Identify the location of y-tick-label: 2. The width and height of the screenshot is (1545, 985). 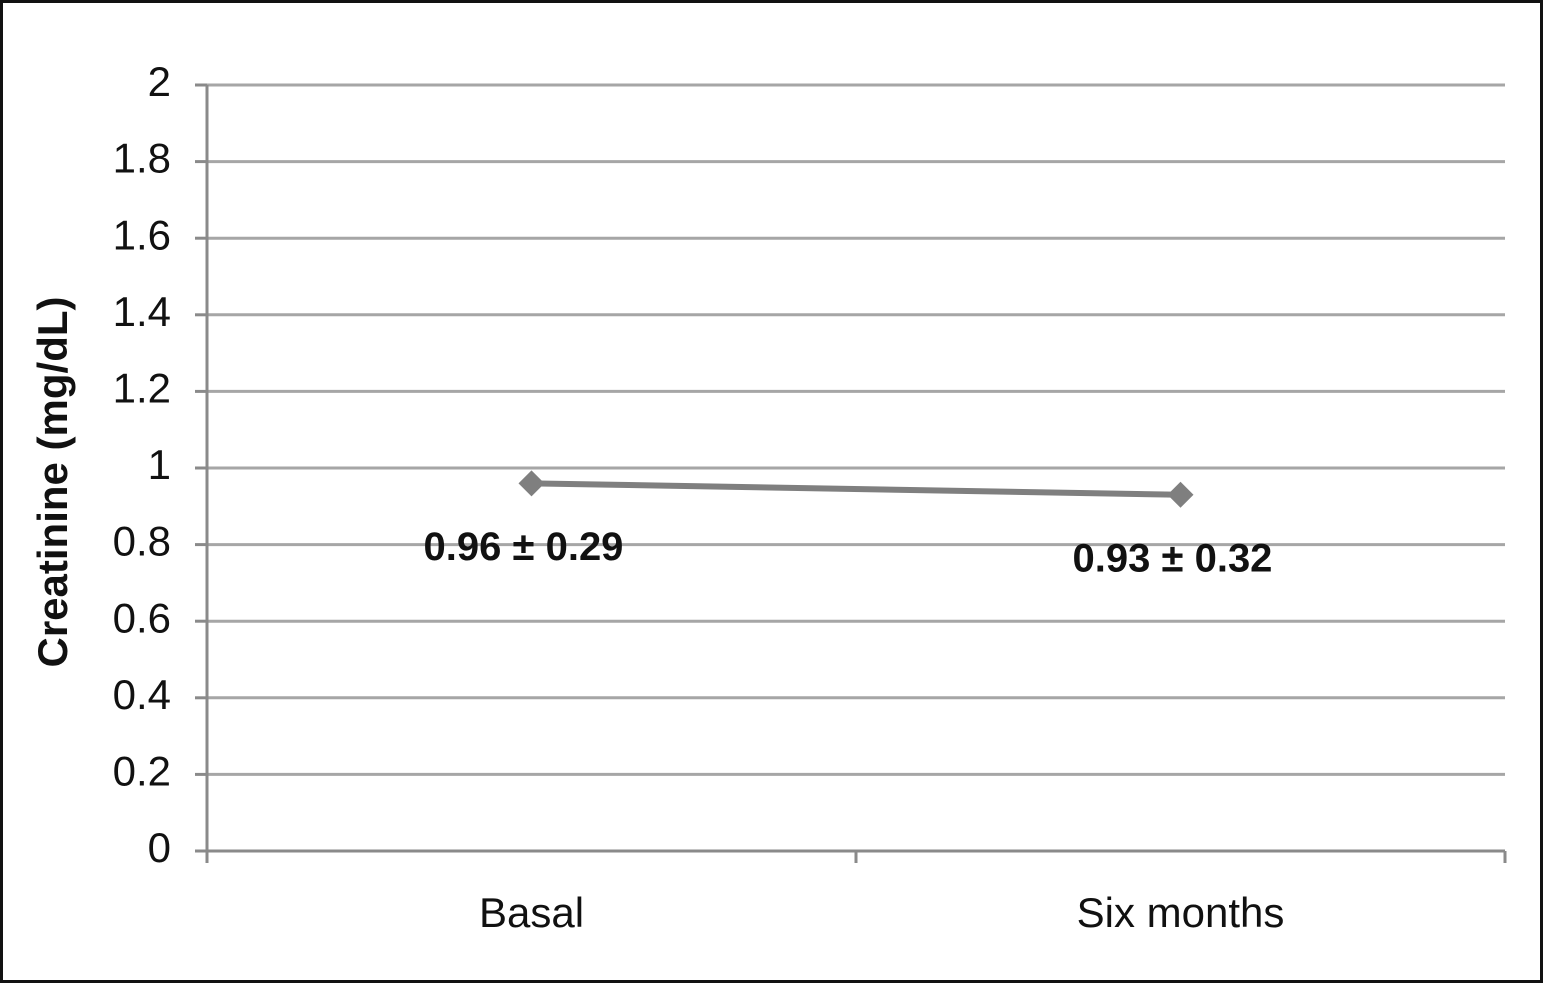
(159, 81).